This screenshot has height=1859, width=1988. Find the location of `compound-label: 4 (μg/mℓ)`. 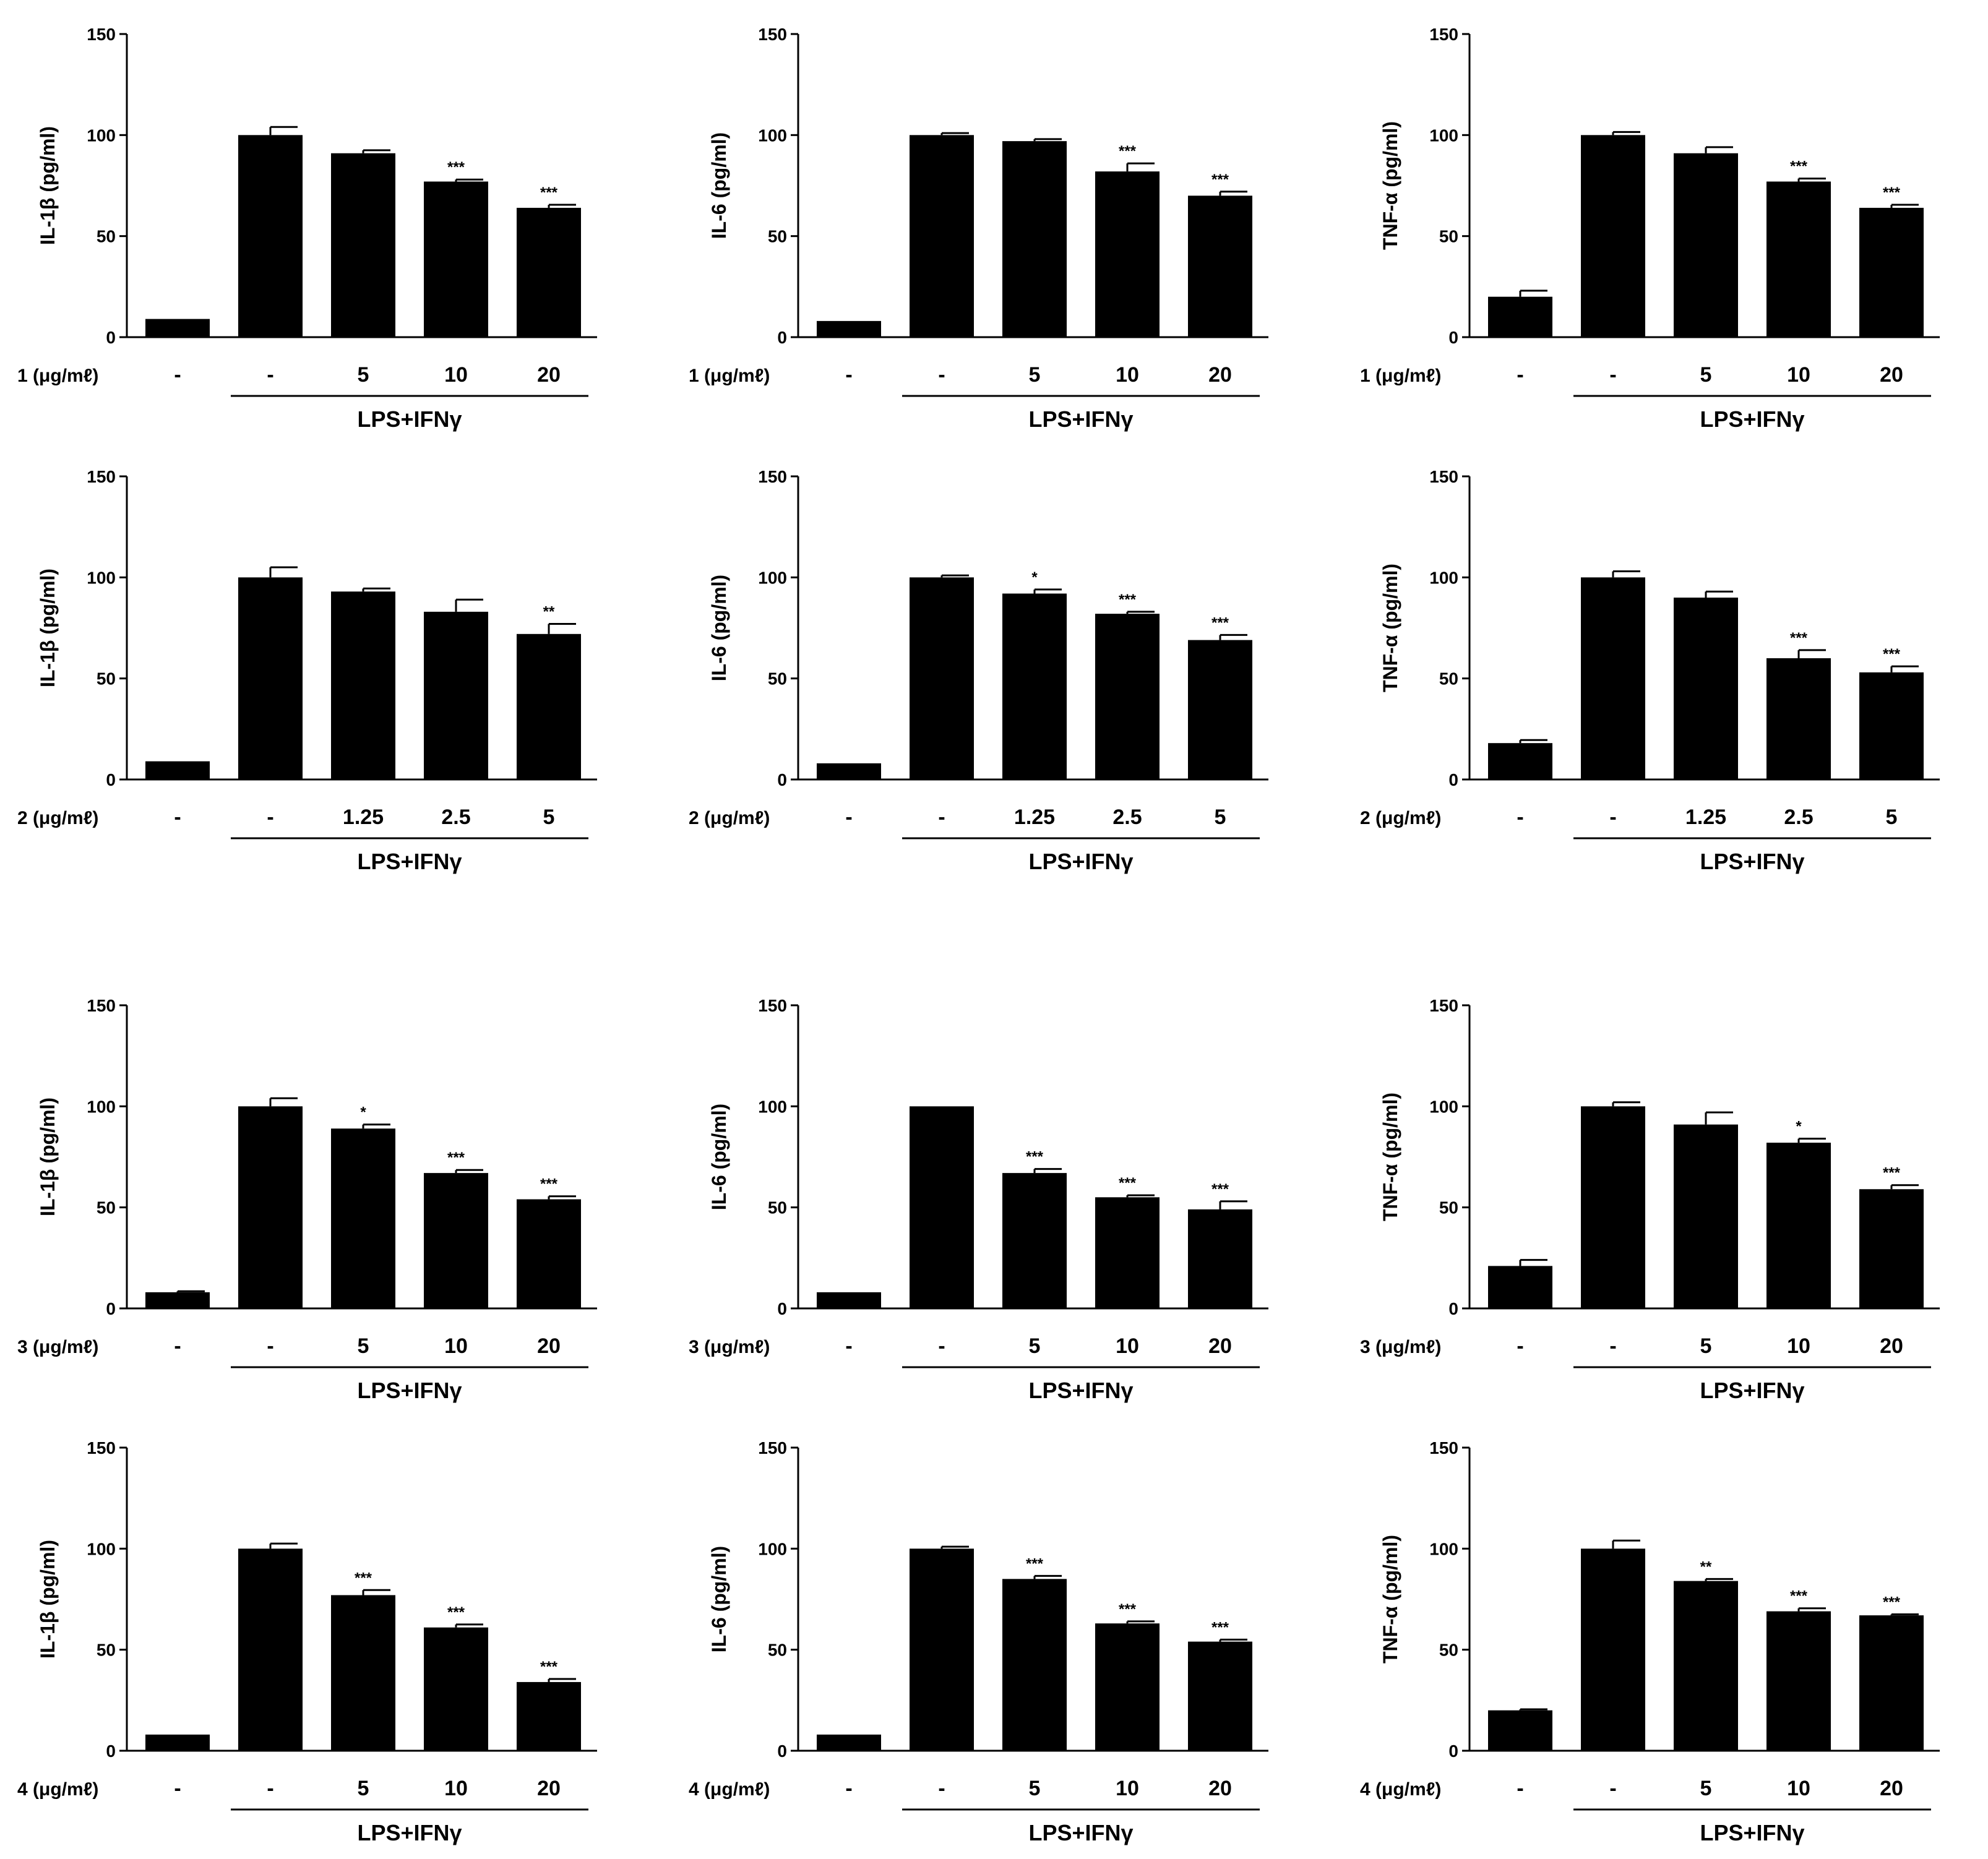

compound-label: 4 (μg/mℓ) is located at coordinates (1400, 1789).